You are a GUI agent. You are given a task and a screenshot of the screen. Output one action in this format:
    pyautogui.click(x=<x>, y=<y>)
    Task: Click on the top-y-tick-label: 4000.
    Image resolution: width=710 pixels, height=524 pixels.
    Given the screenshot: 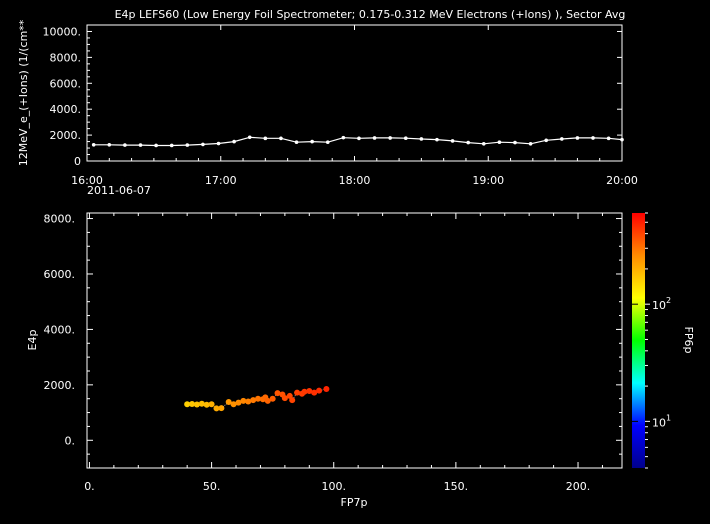 What is the action you would take?
    pyautogui.click(x=66, y=109)
    